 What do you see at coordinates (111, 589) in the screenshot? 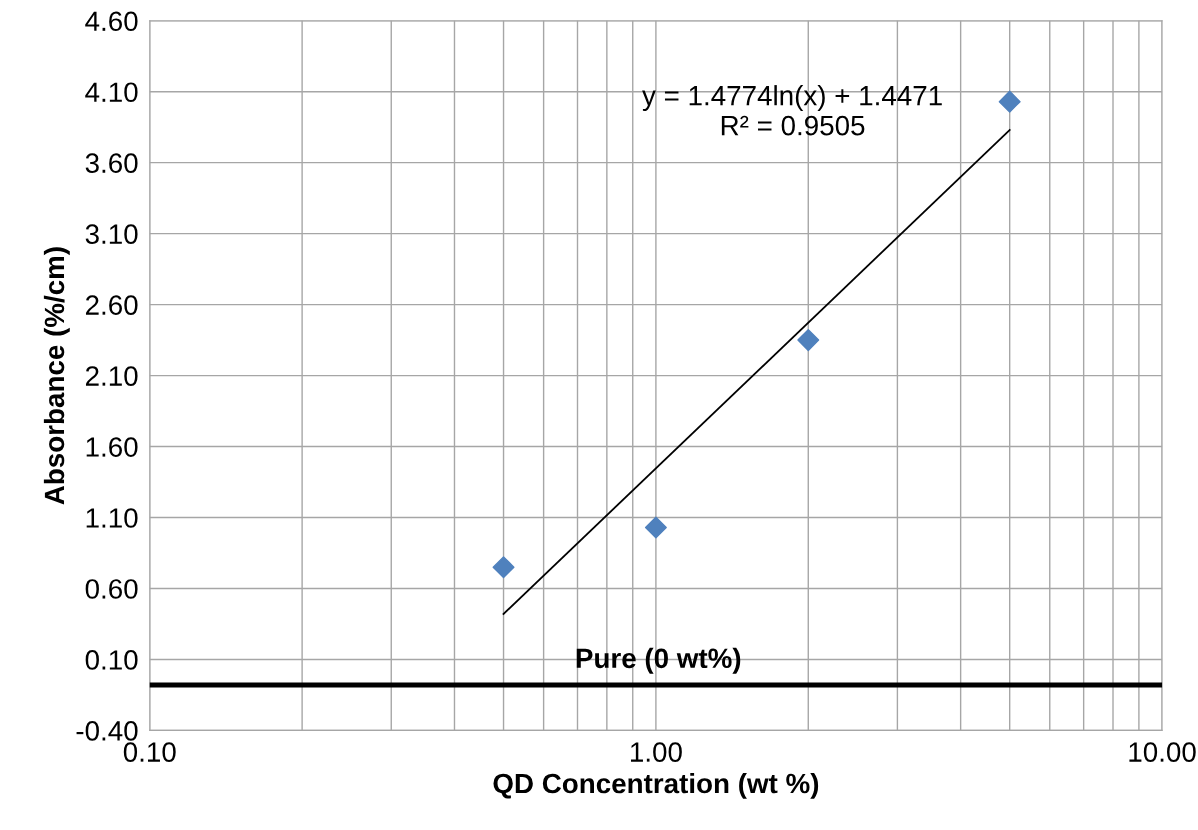
I see `y-tick-label: 0.60` at bounding box center [111, 589].